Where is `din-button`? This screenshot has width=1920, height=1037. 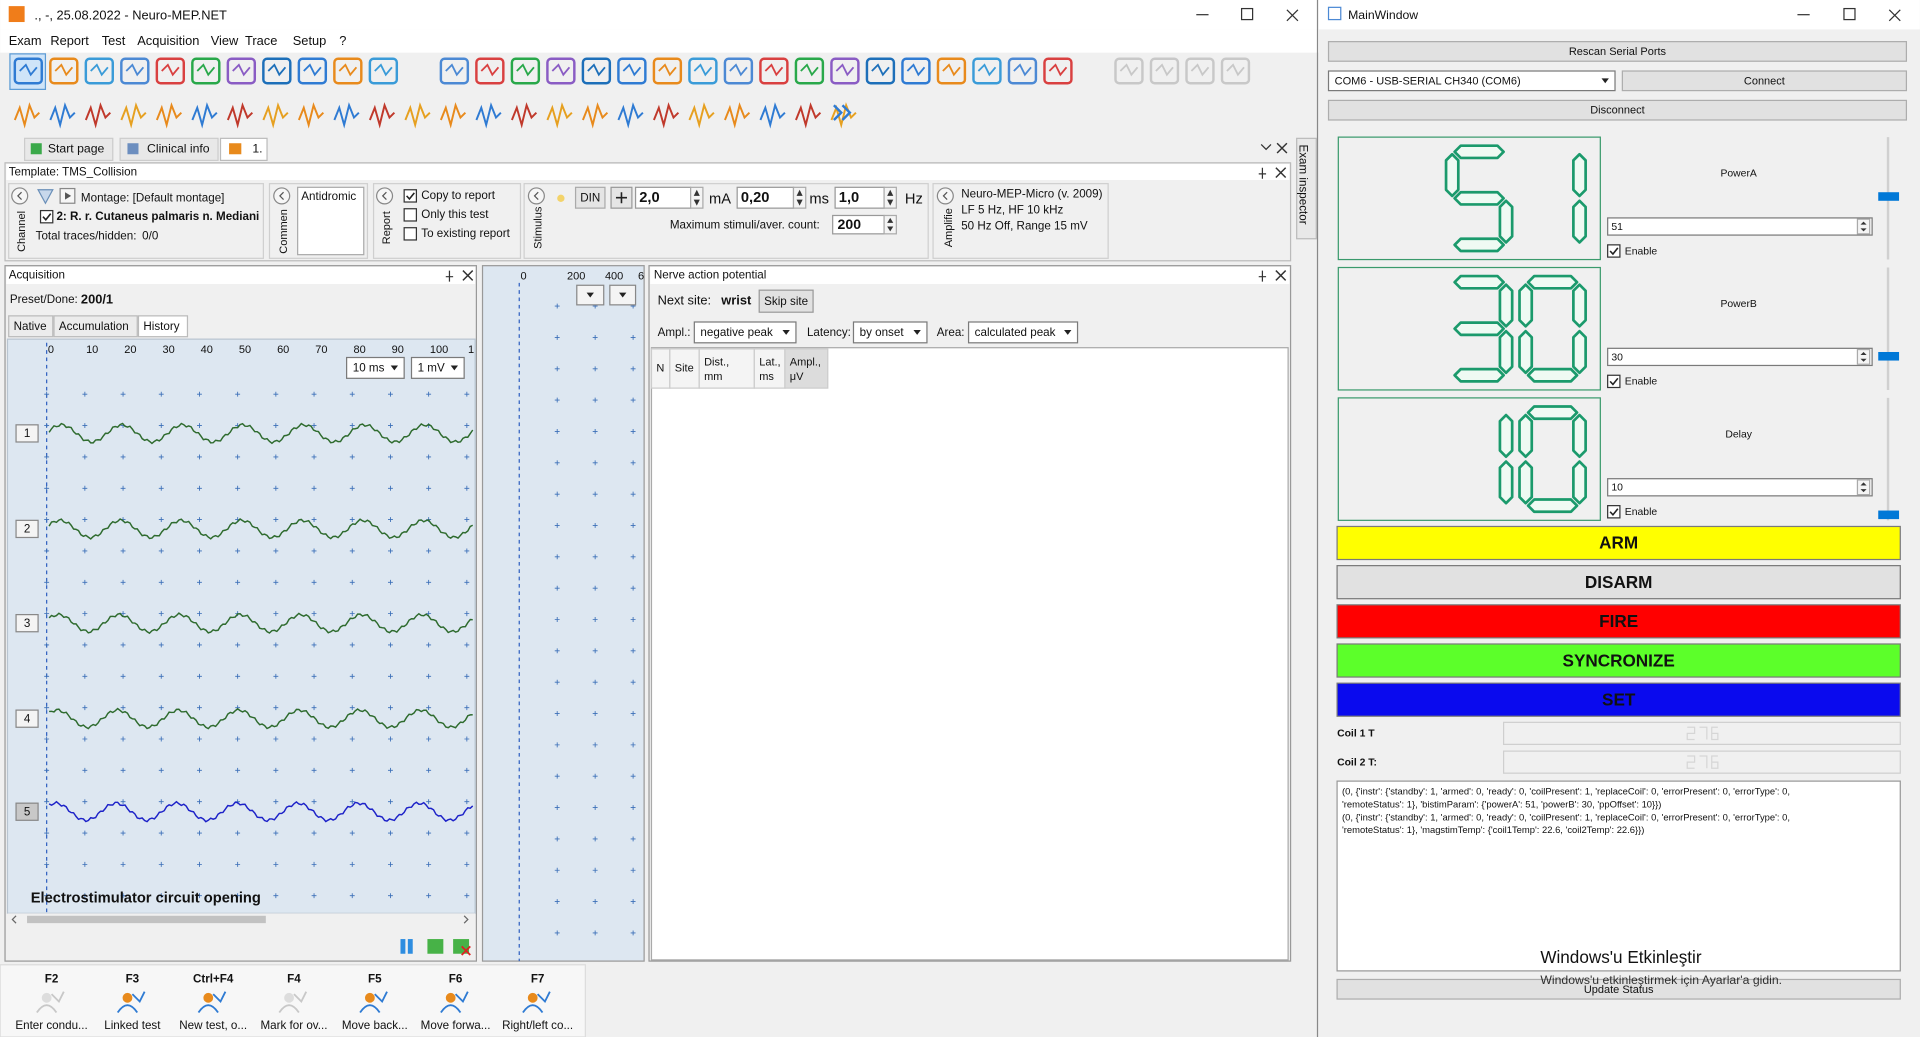
din-button is located at coordinates (590, 197).